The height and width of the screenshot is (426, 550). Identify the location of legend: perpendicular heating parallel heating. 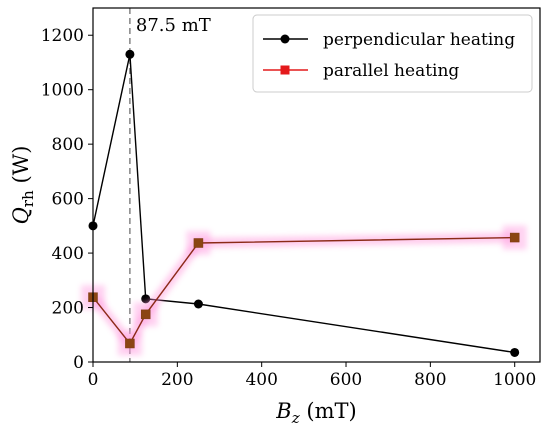
(392, 53).